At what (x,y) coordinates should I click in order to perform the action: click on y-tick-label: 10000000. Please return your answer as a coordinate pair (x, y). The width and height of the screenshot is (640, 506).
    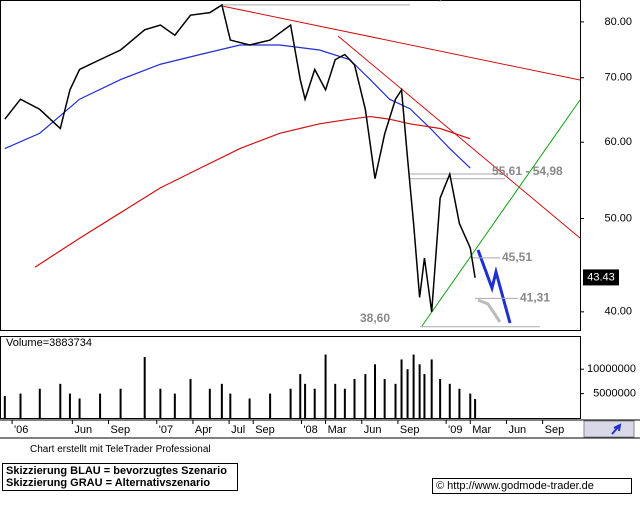
    Looking at the image, I should click on (611, 369).